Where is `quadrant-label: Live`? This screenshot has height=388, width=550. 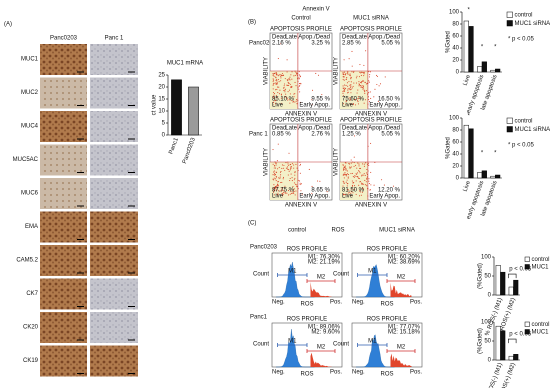
quadrant-label: Live is located at coordinates (348, 106).